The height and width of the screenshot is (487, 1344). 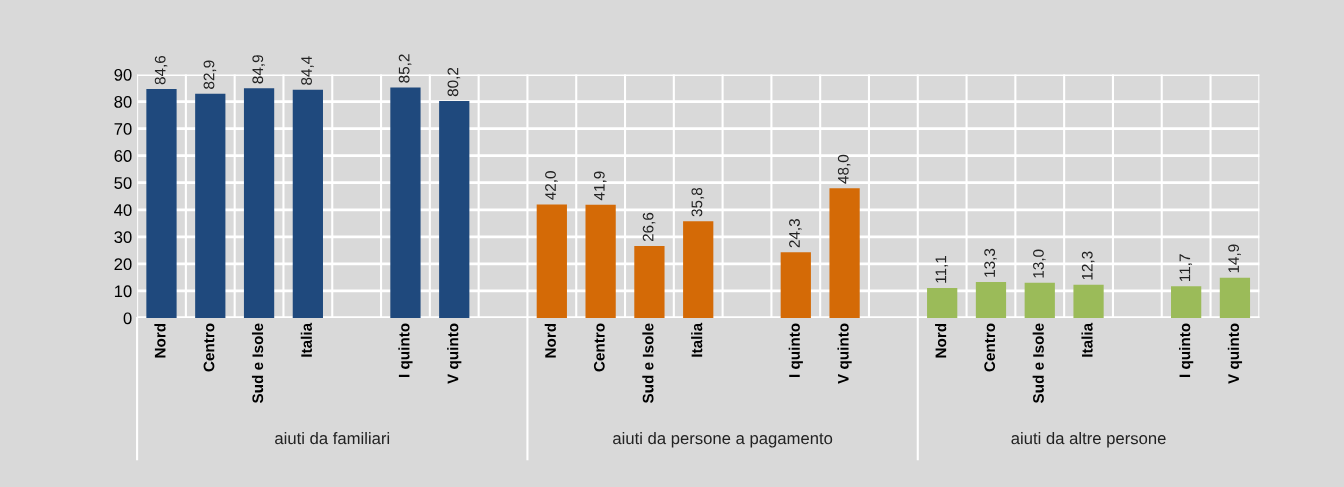 I want to click on y-tick-label: 0, so click(x=127, y=318).